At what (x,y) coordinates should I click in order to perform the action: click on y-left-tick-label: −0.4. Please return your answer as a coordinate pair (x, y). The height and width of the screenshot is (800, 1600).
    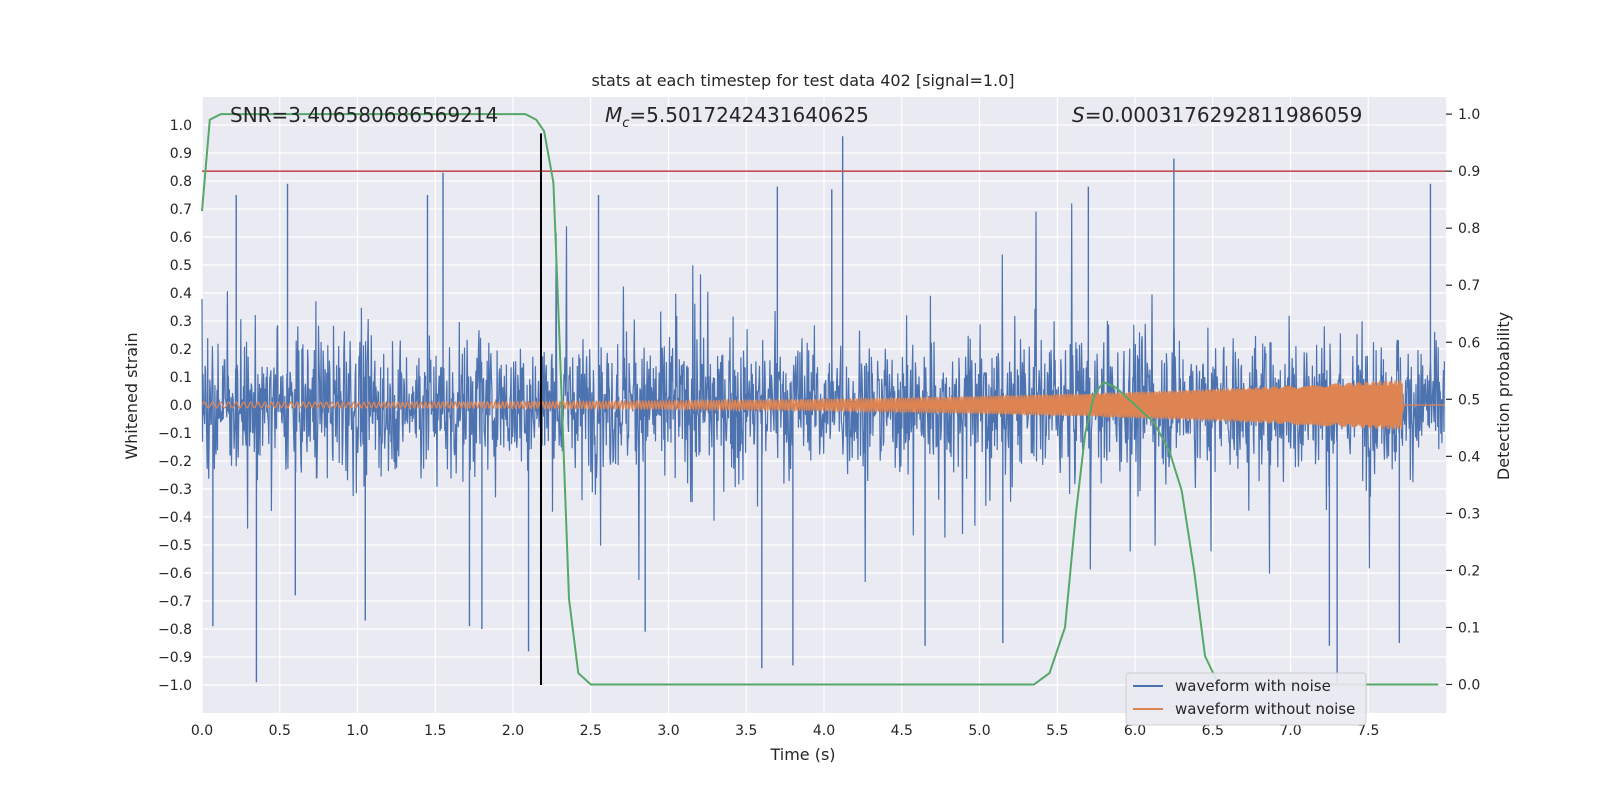
    Looking at the image, I should click on (175, 518).